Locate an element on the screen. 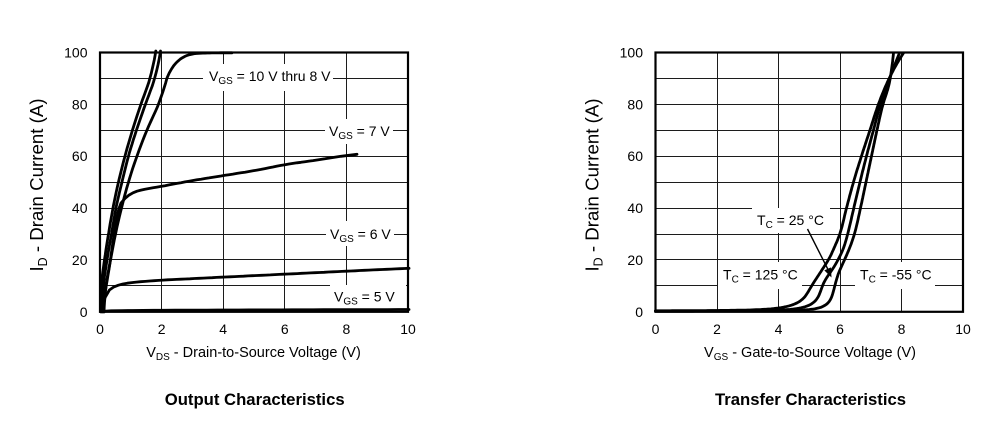 This screenshot has width=1007, height=434. svg-text: Output Characteristics is located at coordinates (255, 399).